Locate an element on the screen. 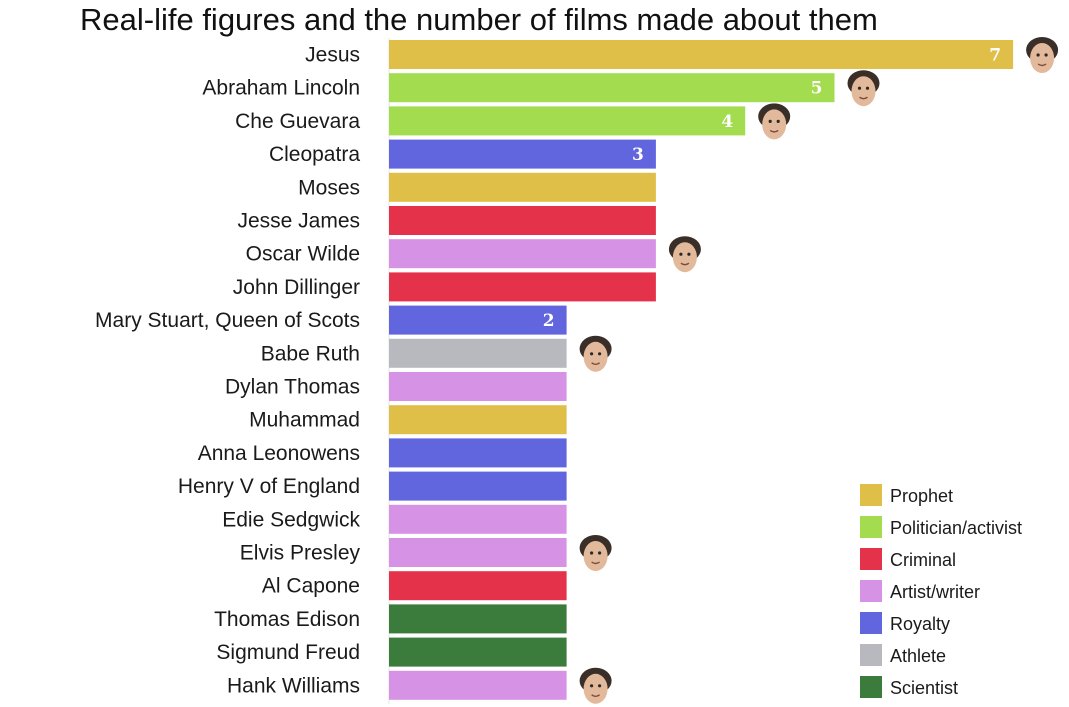 This screenshot has width=1069, height=707. data-label-che-guevara: 4 is located at coordinates (727, 122).